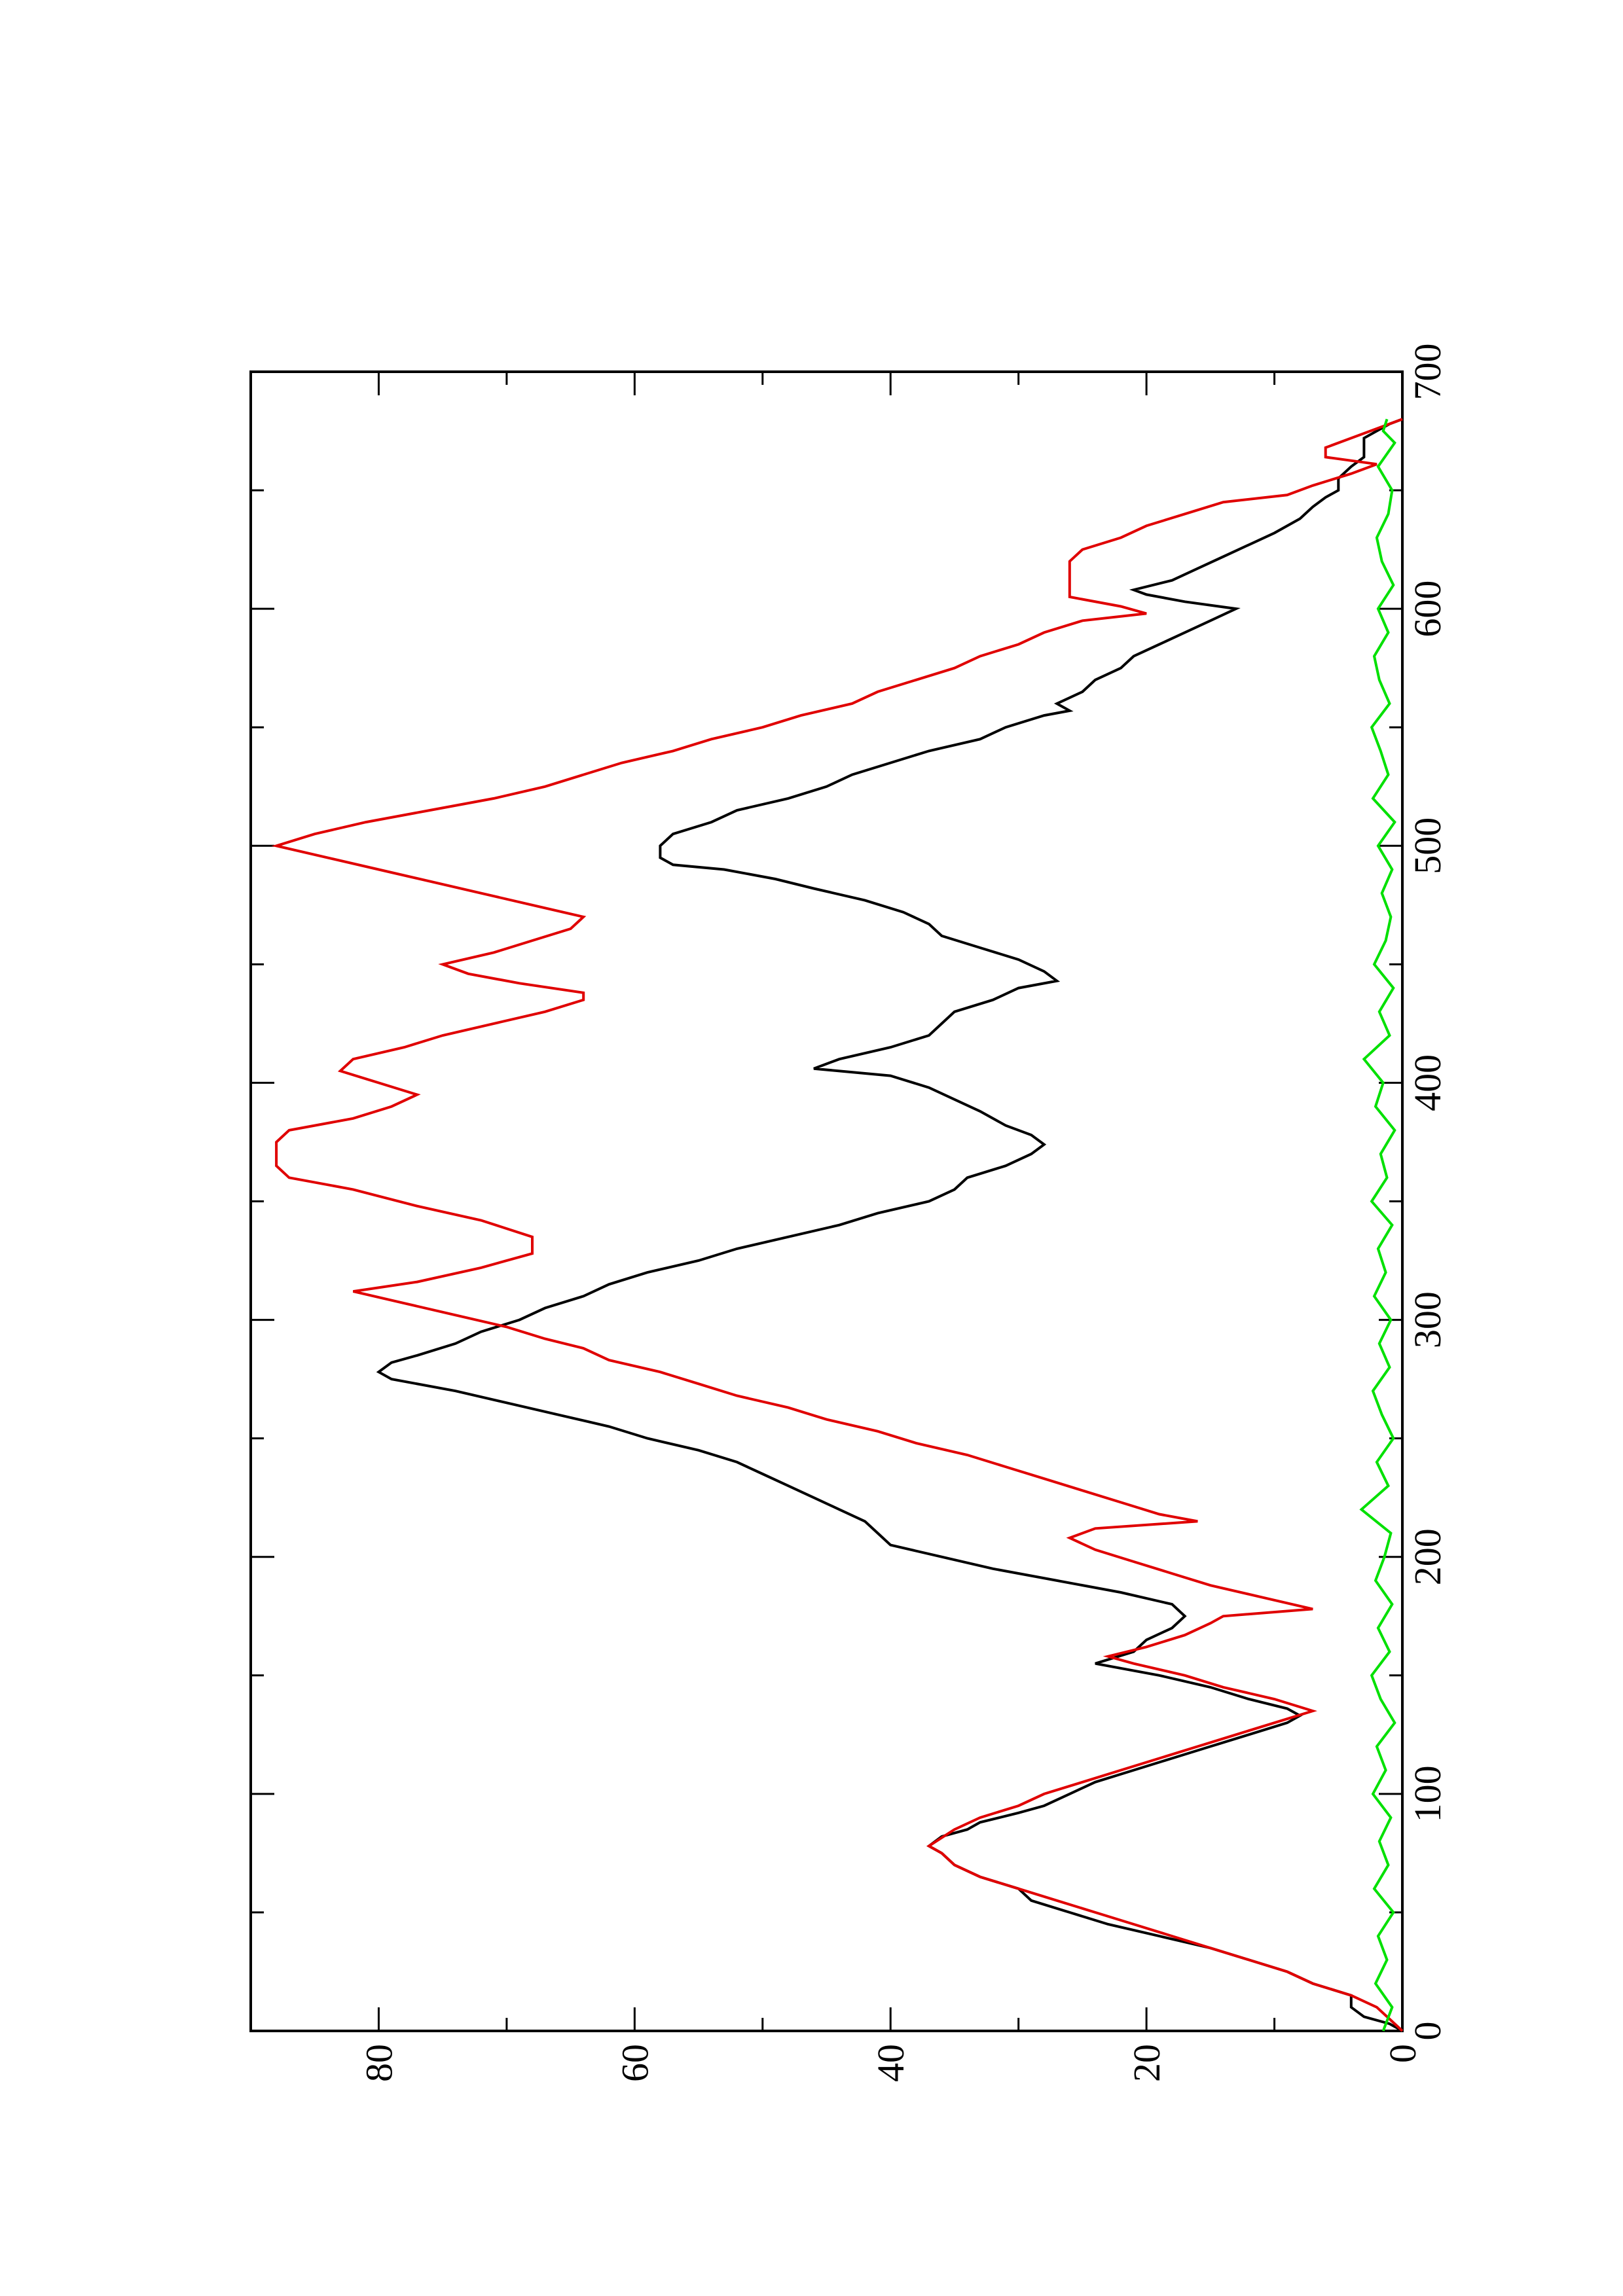 The image size is (1623, 2296). What do you see at coordinates (1427, 1319) in the screenshot?
I see `x-tick-label: 300` at bounding box center [1427, 1319].